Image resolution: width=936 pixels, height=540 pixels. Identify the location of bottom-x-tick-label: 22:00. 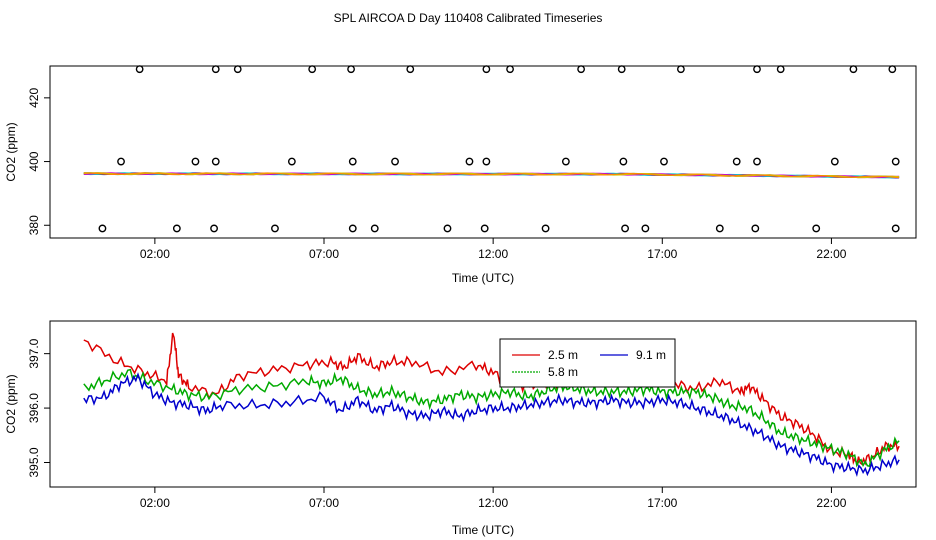
(831, 503).